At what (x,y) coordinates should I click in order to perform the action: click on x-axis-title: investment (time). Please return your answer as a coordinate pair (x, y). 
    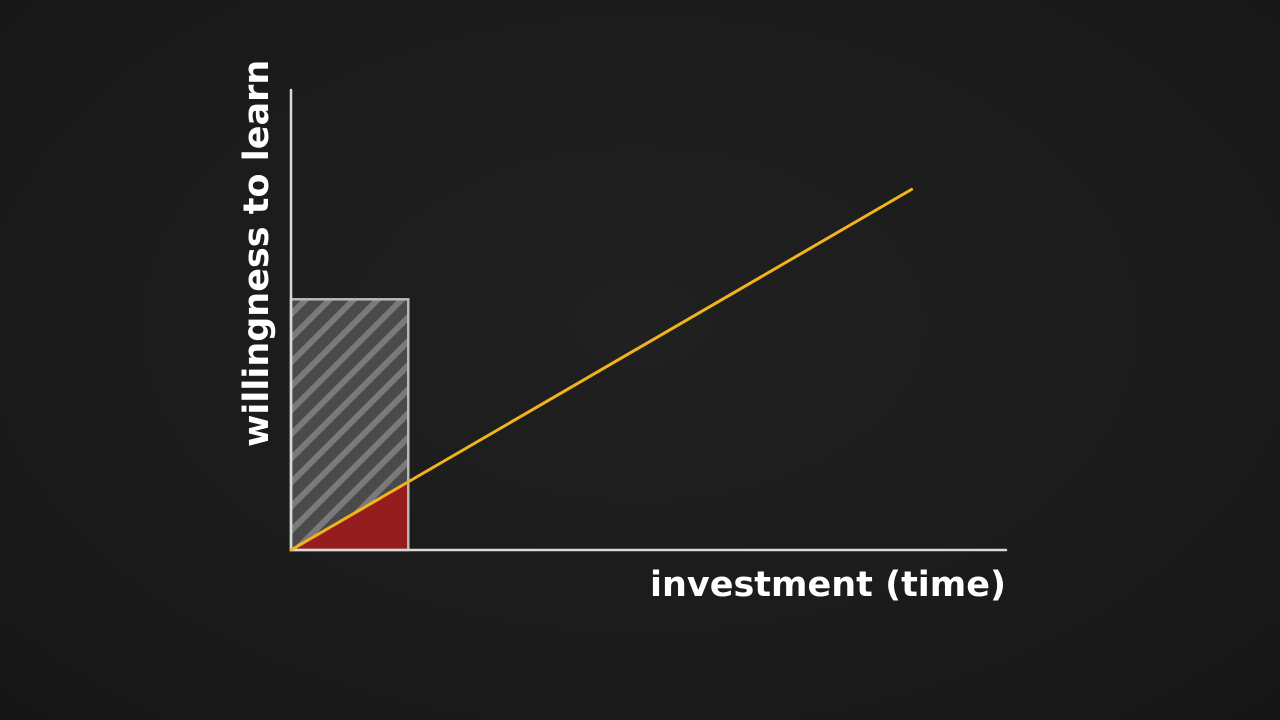
    Looking at the image, I should click on (828, 585).